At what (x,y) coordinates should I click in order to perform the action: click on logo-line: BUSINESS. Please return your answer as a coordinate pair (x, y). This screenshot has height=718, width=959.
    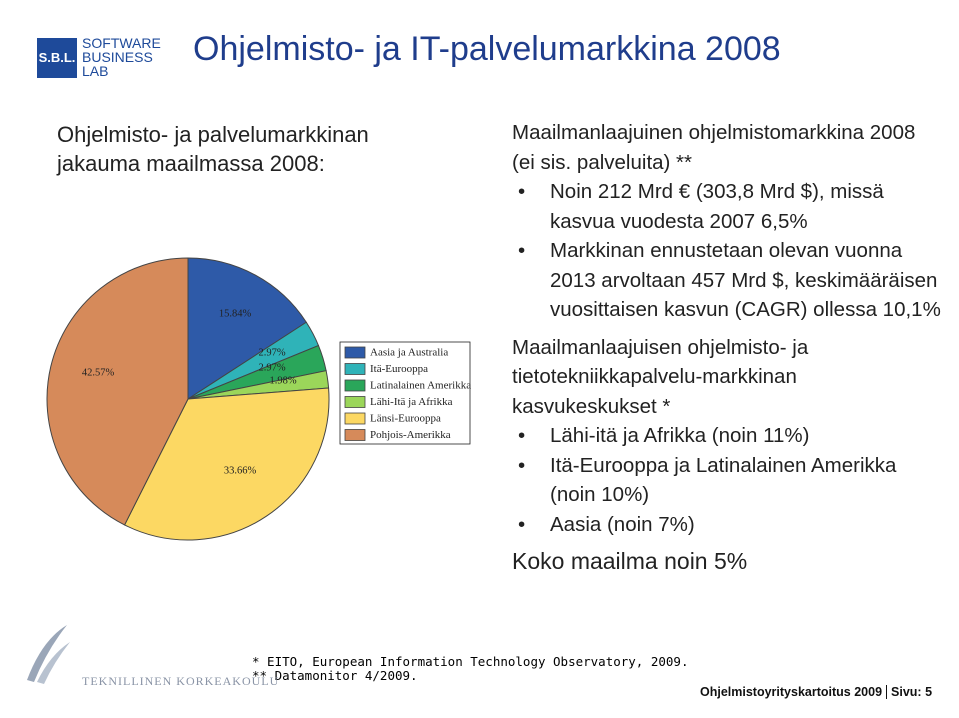
    Looking at the image, I should click on (117, 57).